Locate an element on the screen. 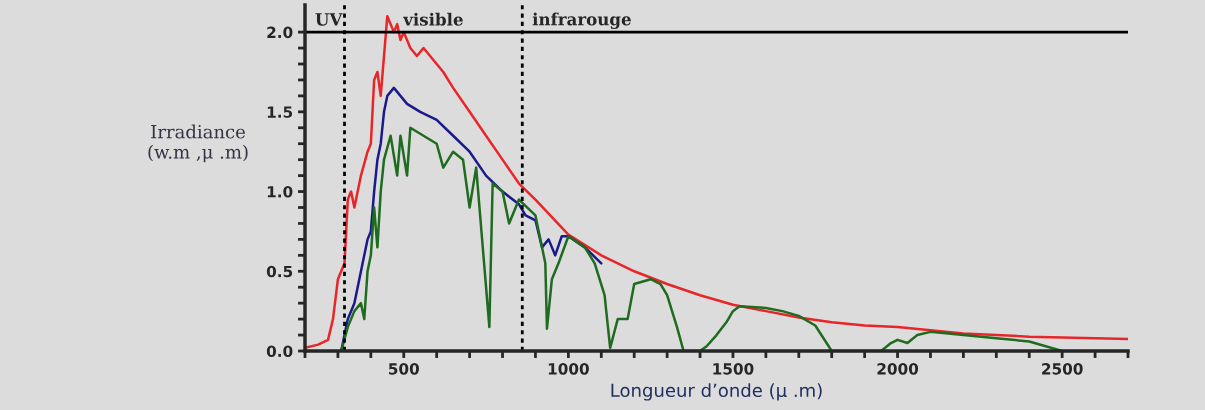 This screenshot has width=1205, height=410. x-tick-label: 1000 is located at coordinates (568, 369).